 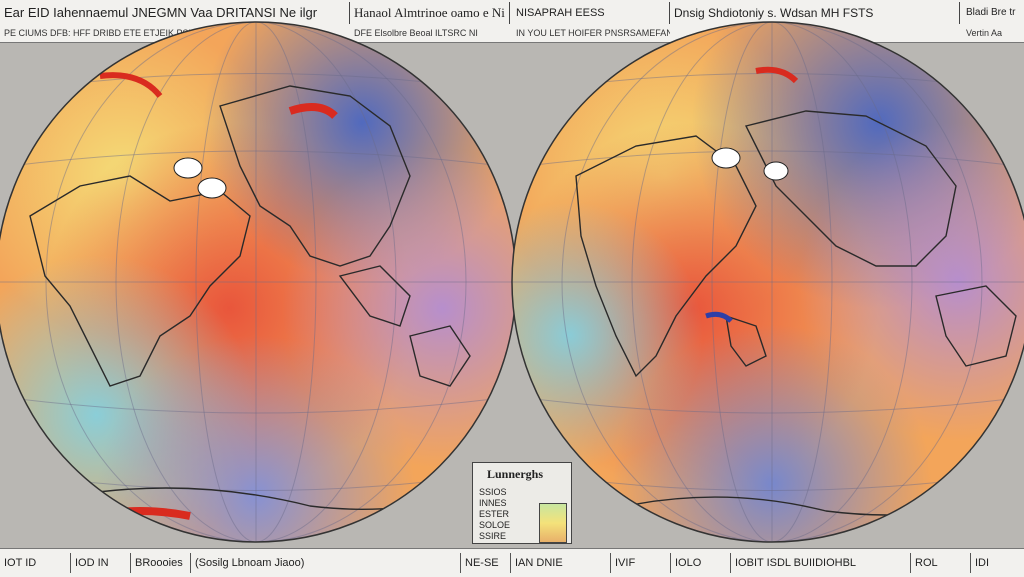 What do you see at coordinates (940, 563) in the screenshot?
I see `footer-cell: ROL` at bounding box center [940, 563].